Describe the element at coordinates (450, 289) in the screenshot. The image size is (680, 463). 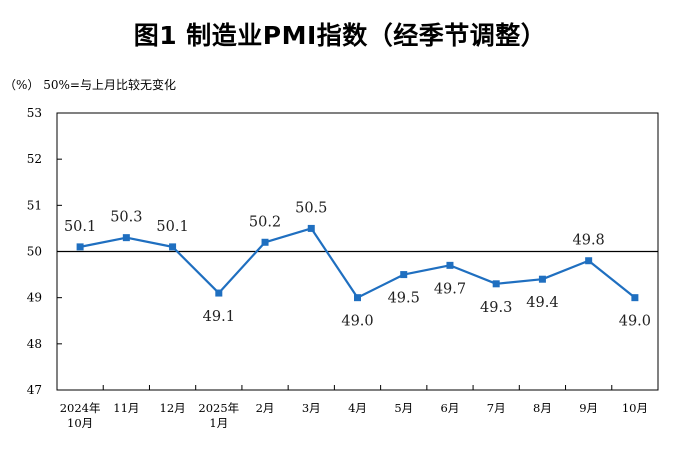
I see `data-label: 49.7` at that location.